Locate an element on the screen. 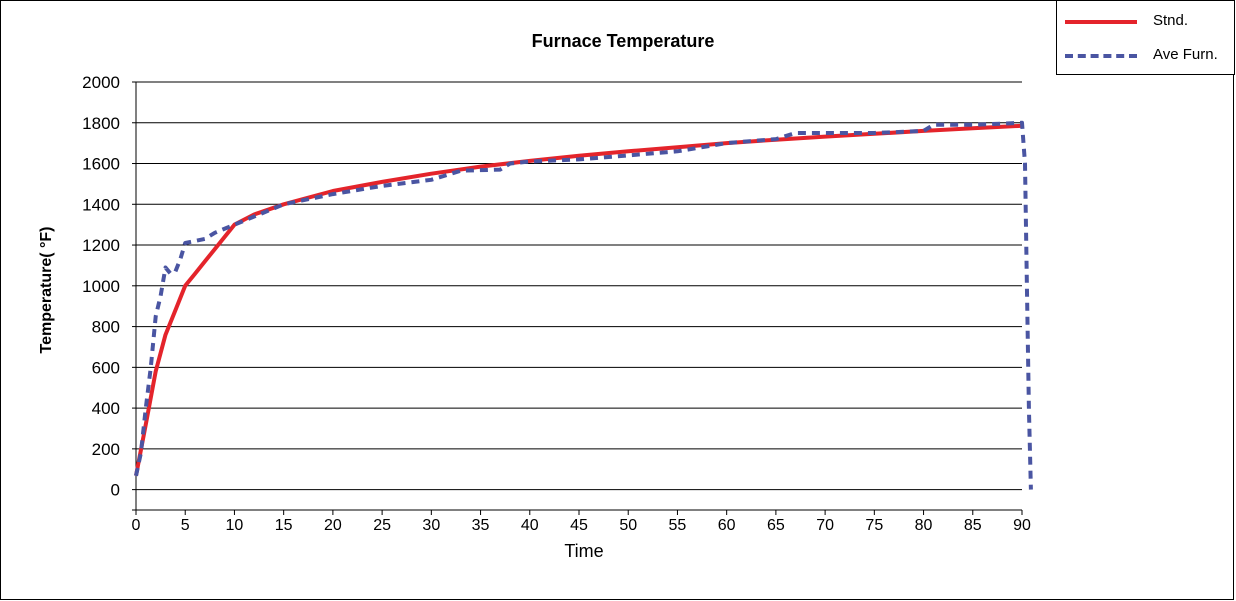 Image resolution: width=1236 pixels, height=601 pixels. y-tick-label: 1800 is located at coordinates (101, 123).